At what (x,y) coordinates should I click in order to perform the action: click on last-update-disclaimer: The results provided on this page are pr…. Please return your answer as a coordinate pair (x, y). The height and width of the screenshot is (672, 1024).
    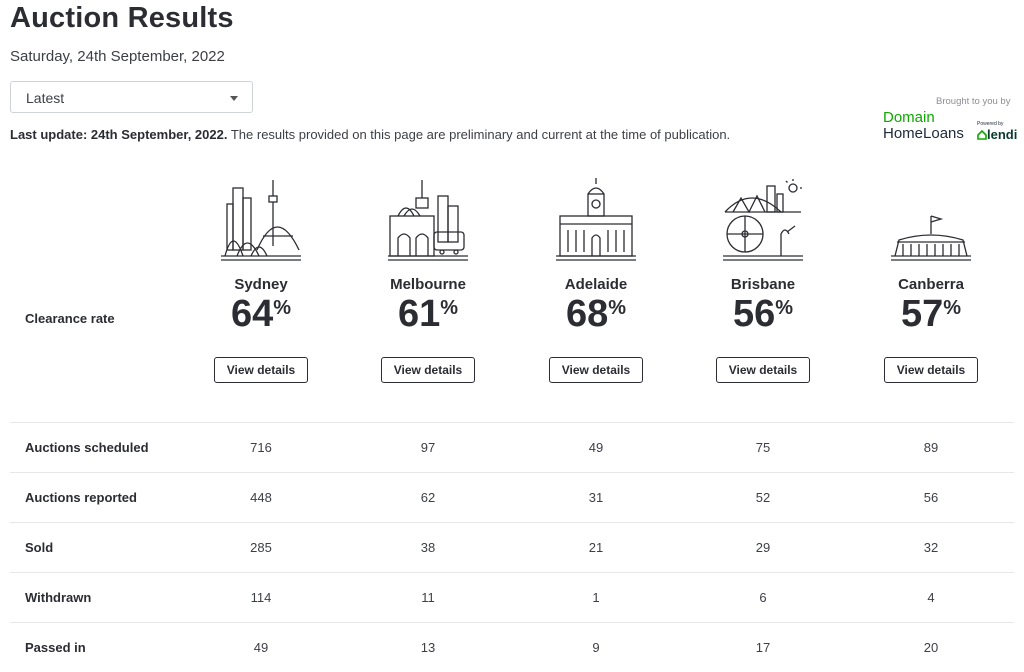
    Looking at the image, I should click on (479, 134).